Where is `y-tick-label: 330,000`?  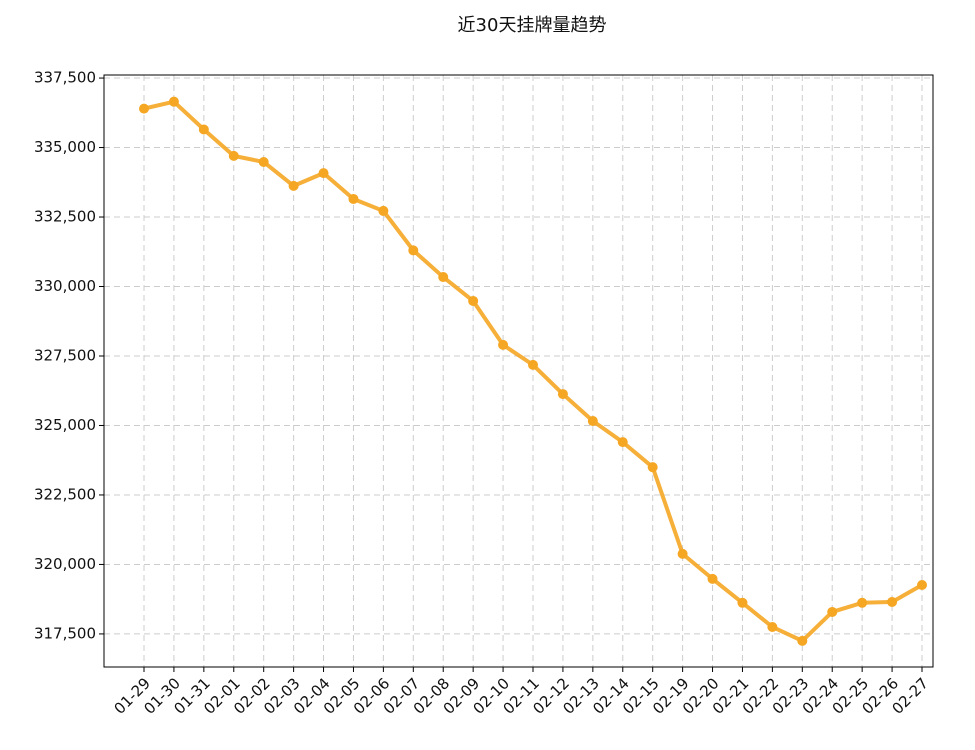
y-tick-label: 330,000 is located at coordinates (65, 286).